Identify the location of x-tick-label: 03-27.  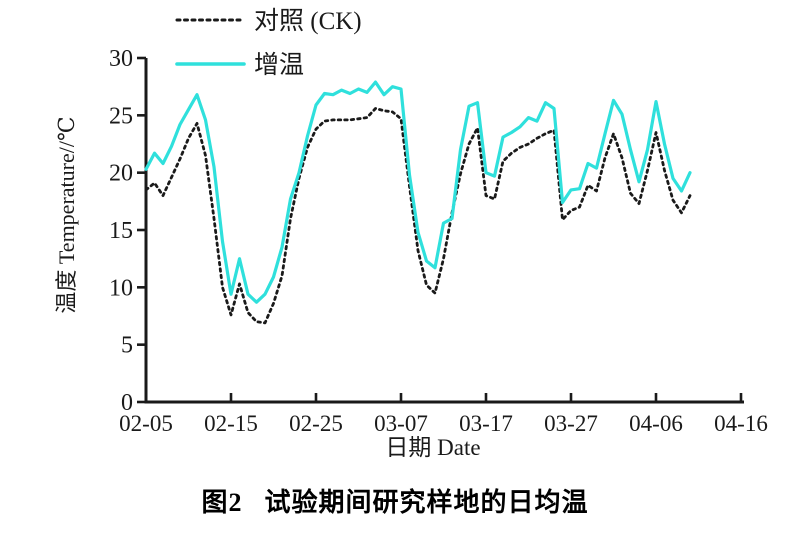
(571, 423).